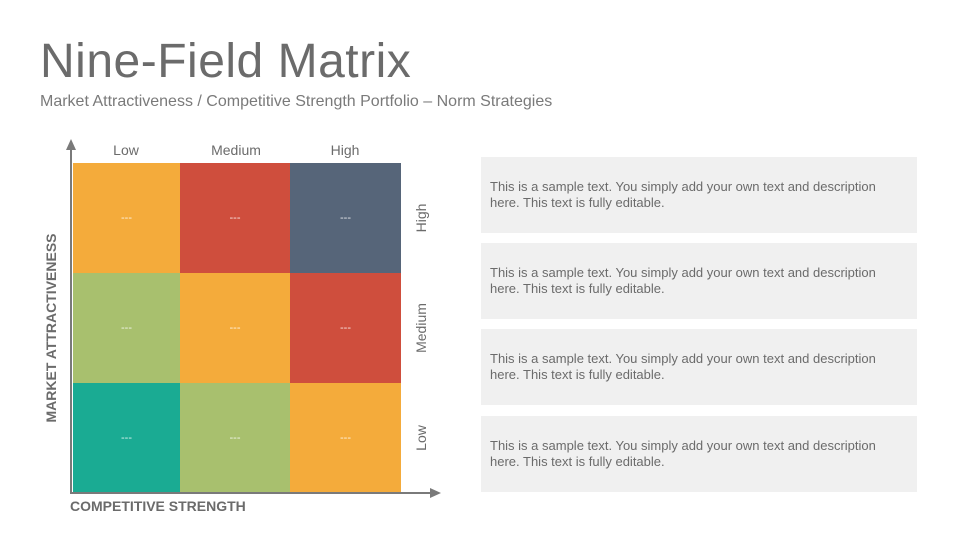 This screenshot has width=960, height=540. Describe the element at coordinates (126, 150) in the screenshot. I see `column-label-low: Low` at that location.